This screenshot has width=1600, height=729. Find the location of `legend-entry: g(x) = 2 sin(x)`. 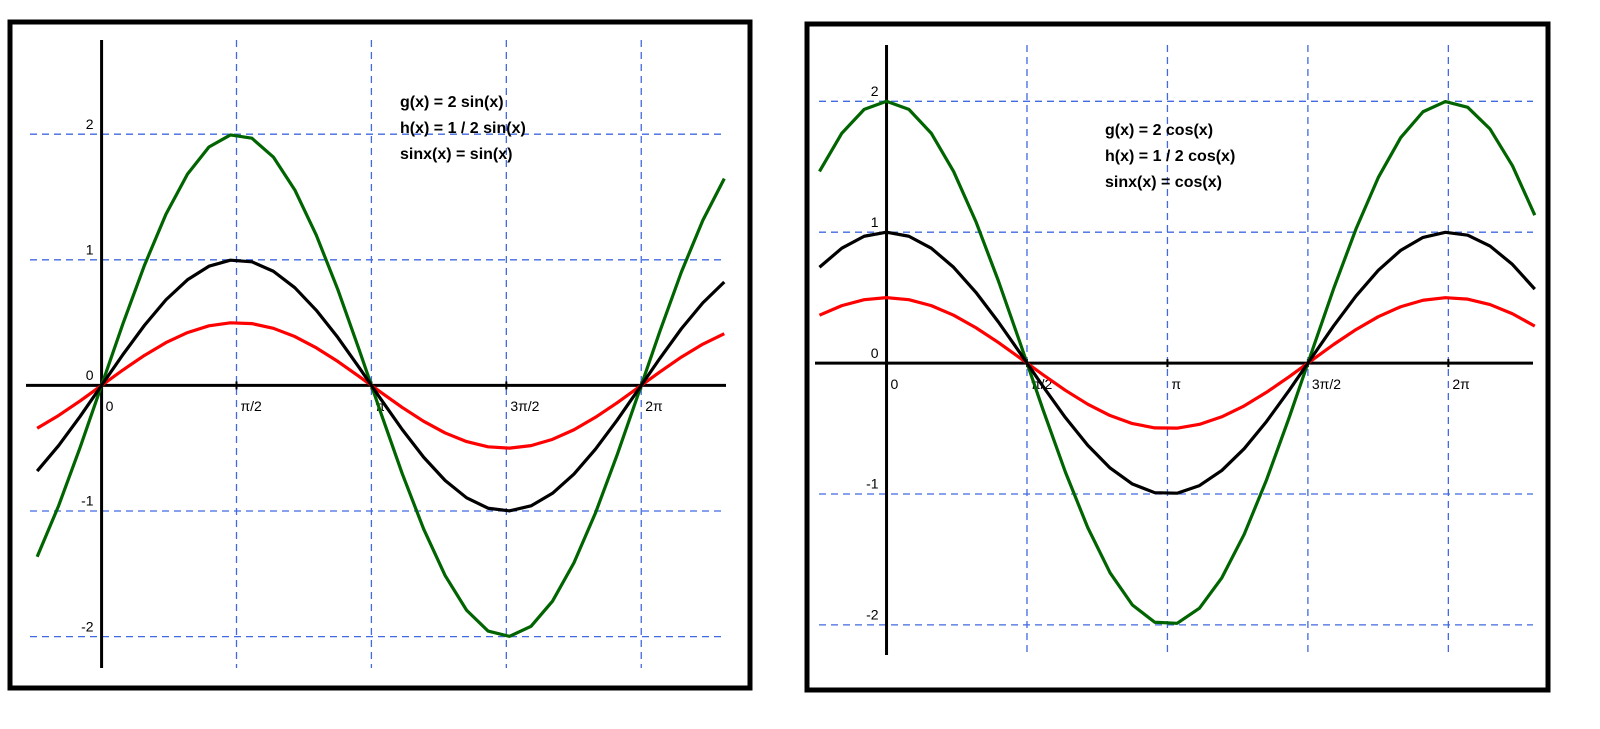

legend-entry: g(x) = 2 sin(x) is located at coordinates (452, 102).